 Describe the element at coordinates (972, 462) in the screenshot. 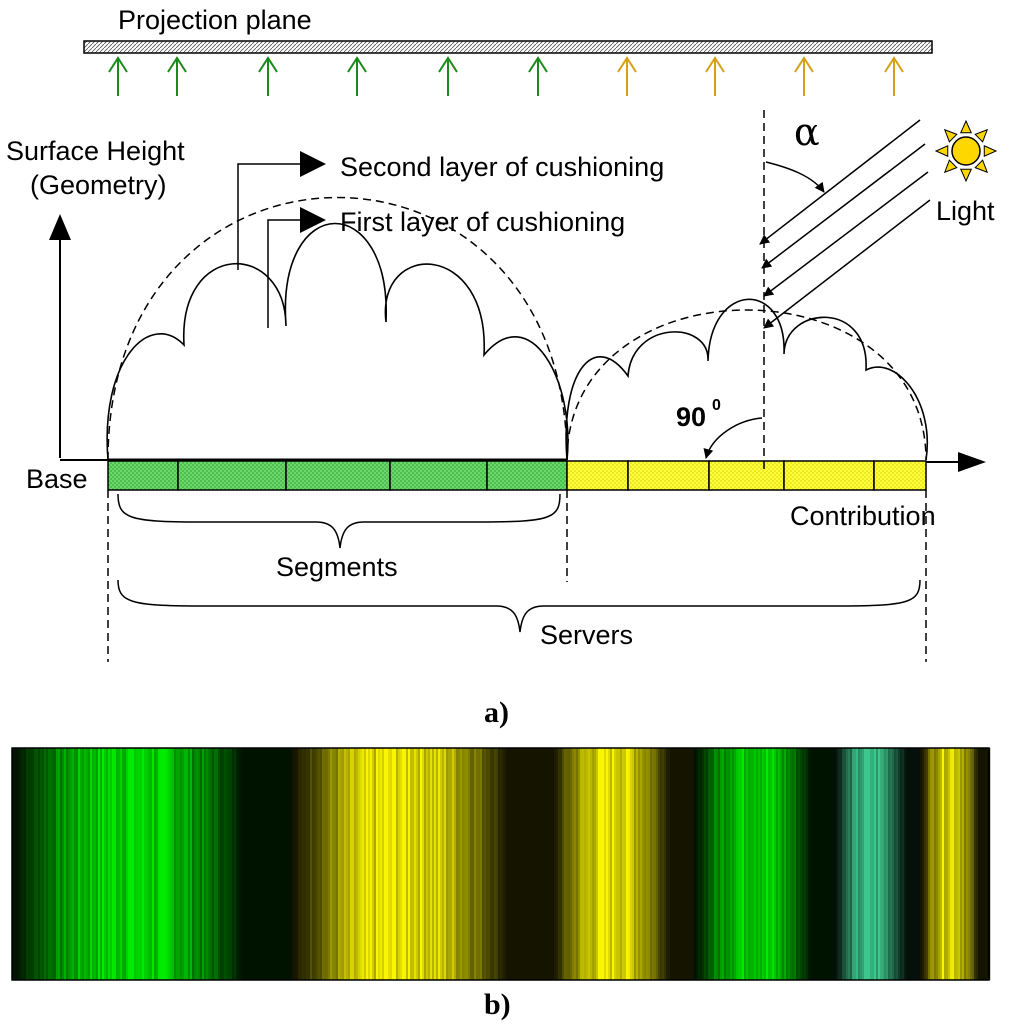

I see `contribution-axis-arrowhead` at that location.